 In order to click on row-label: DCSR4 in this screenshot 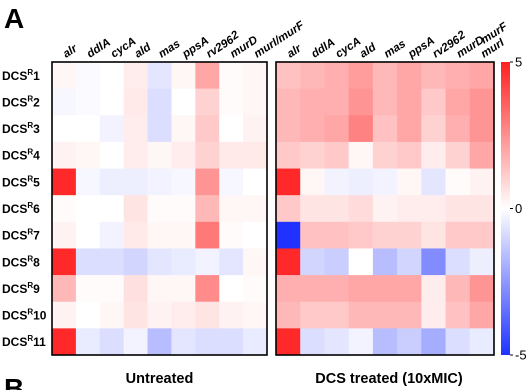, I will do `click(21, 155)`.